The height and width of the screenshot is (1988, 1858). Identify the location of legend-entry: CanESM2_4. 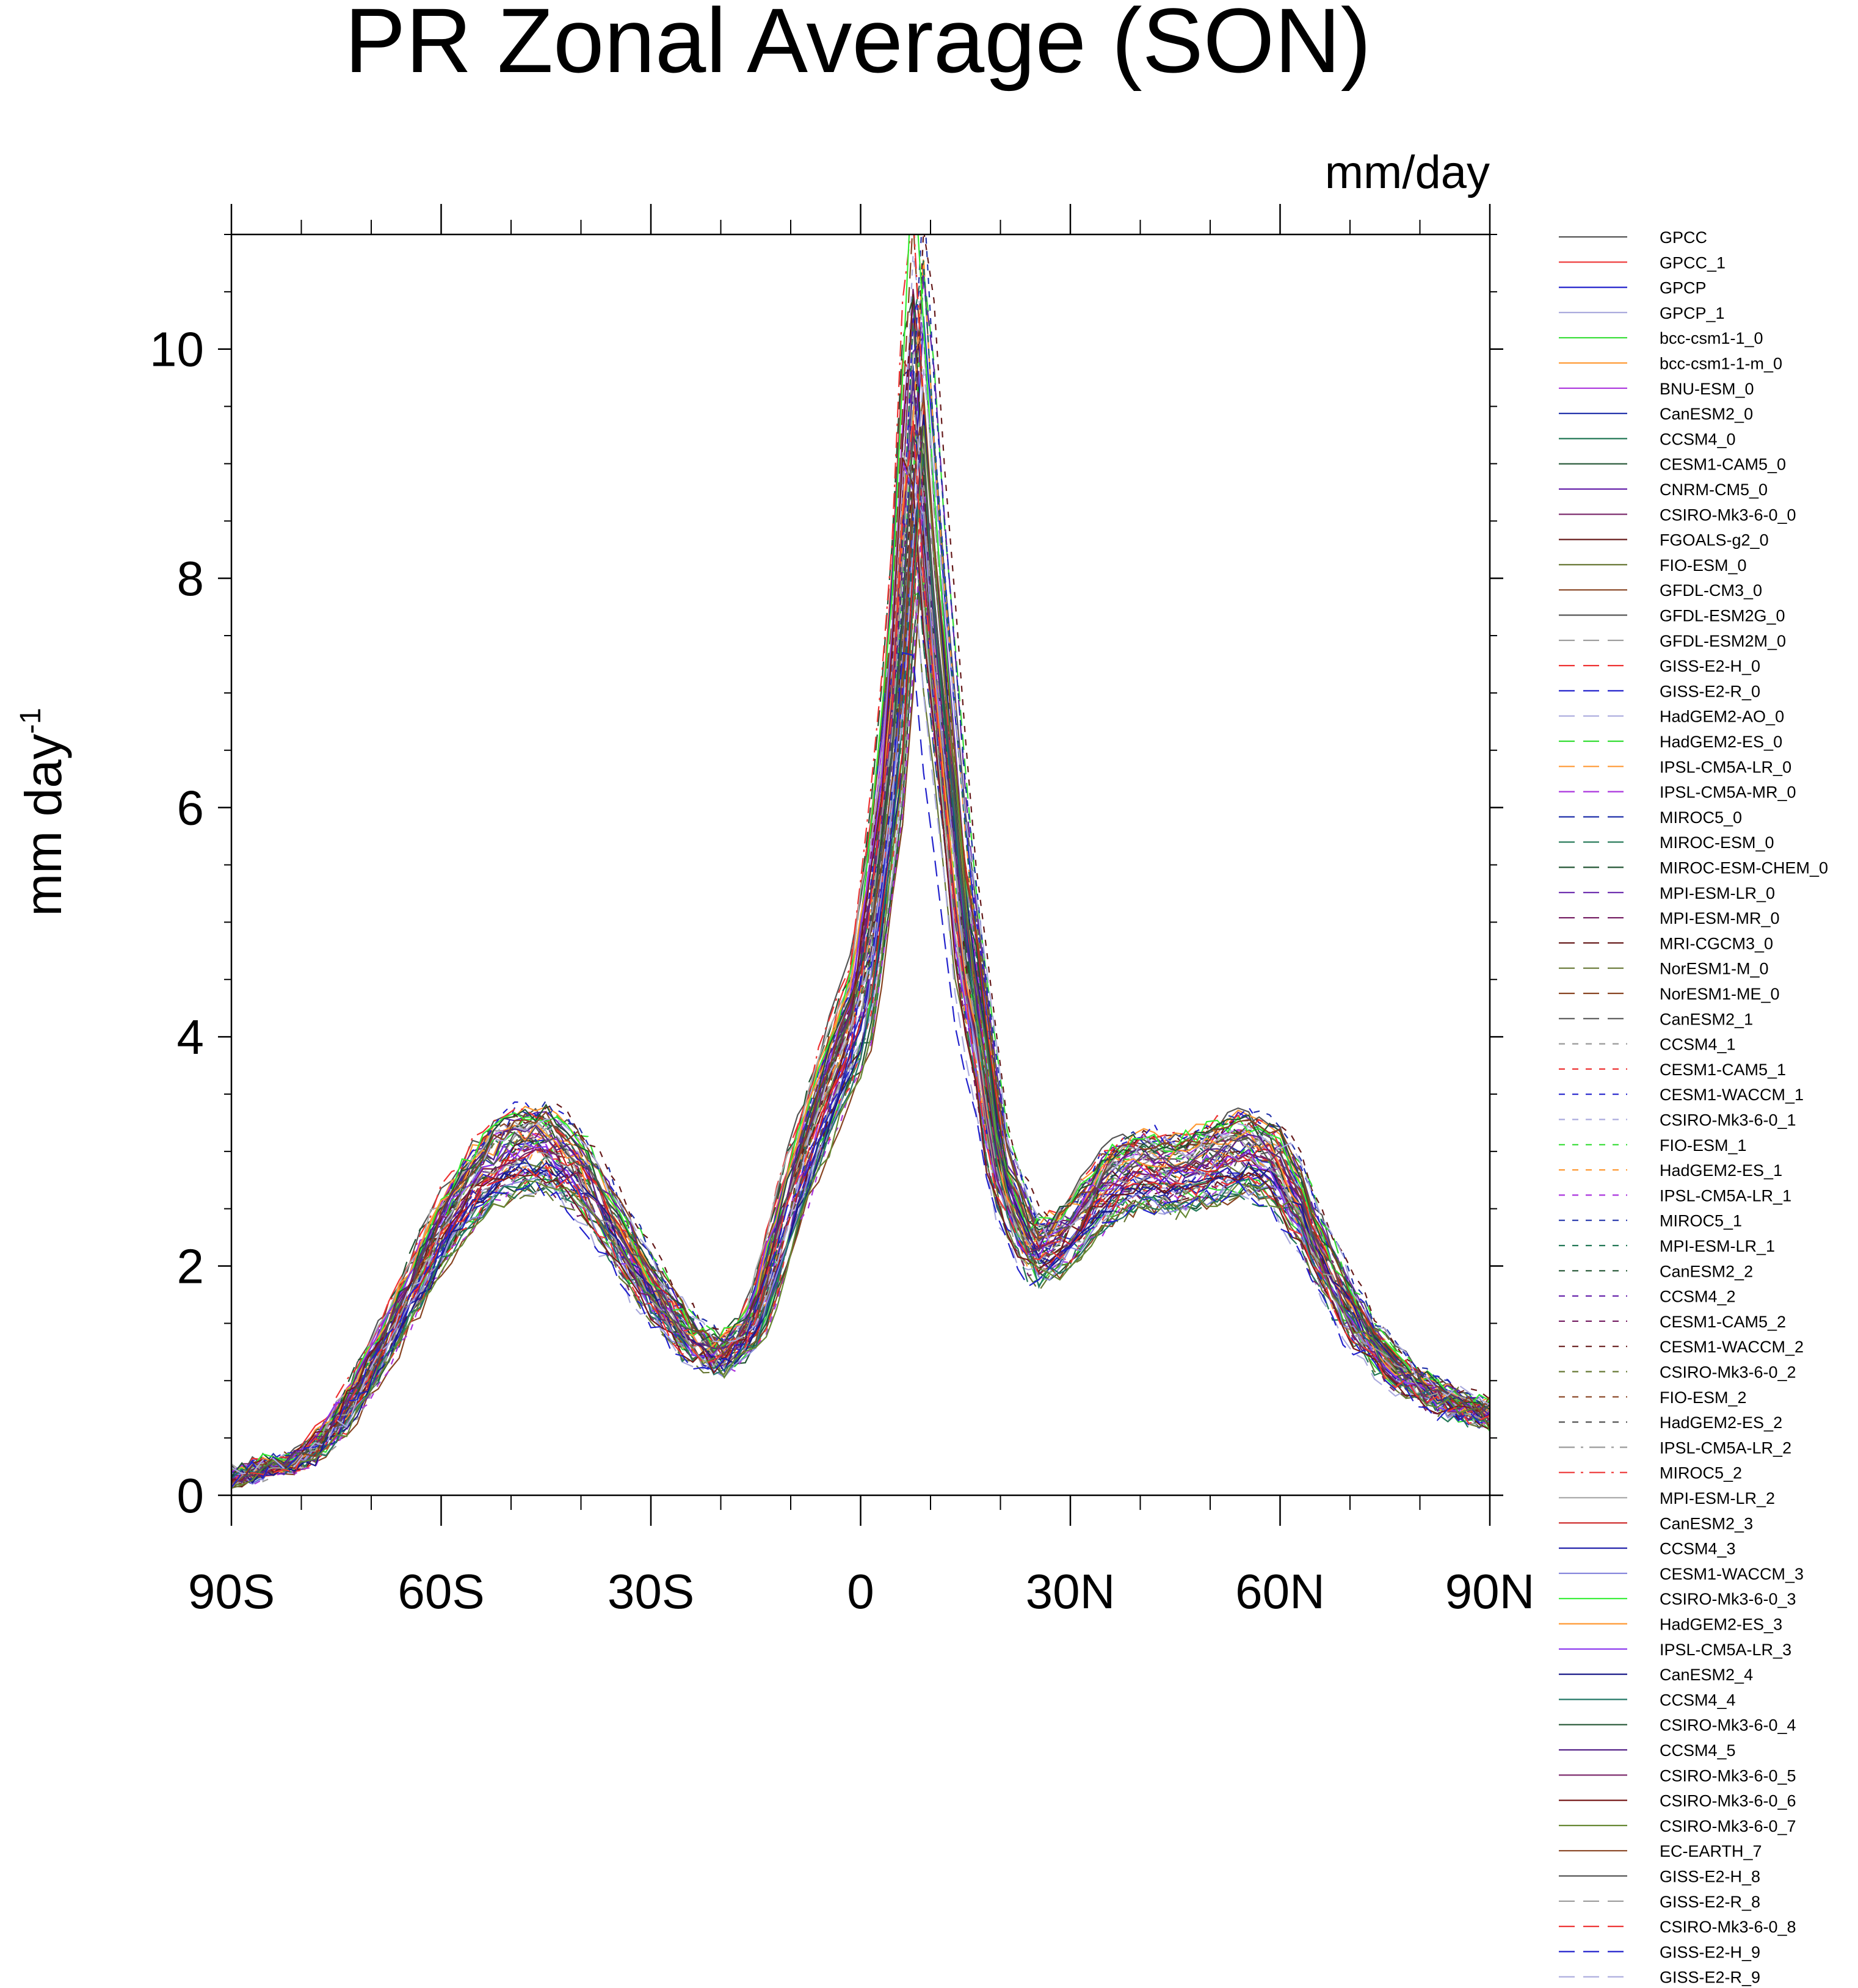
(1707, 1675).